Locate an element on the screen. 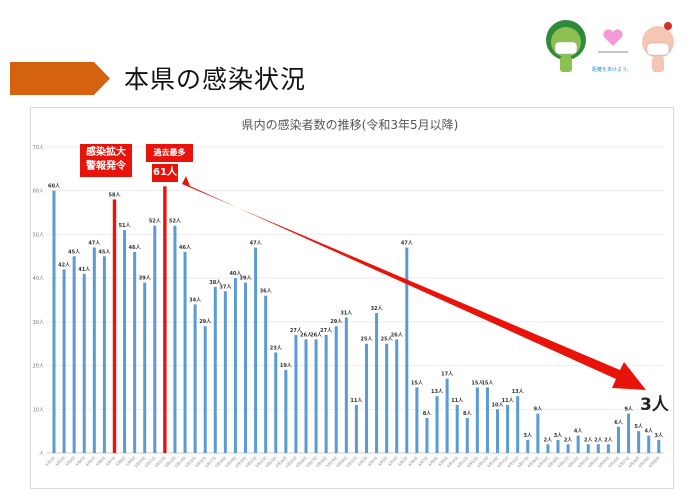  data-label: 40人 is located at coordinates (235, 273).